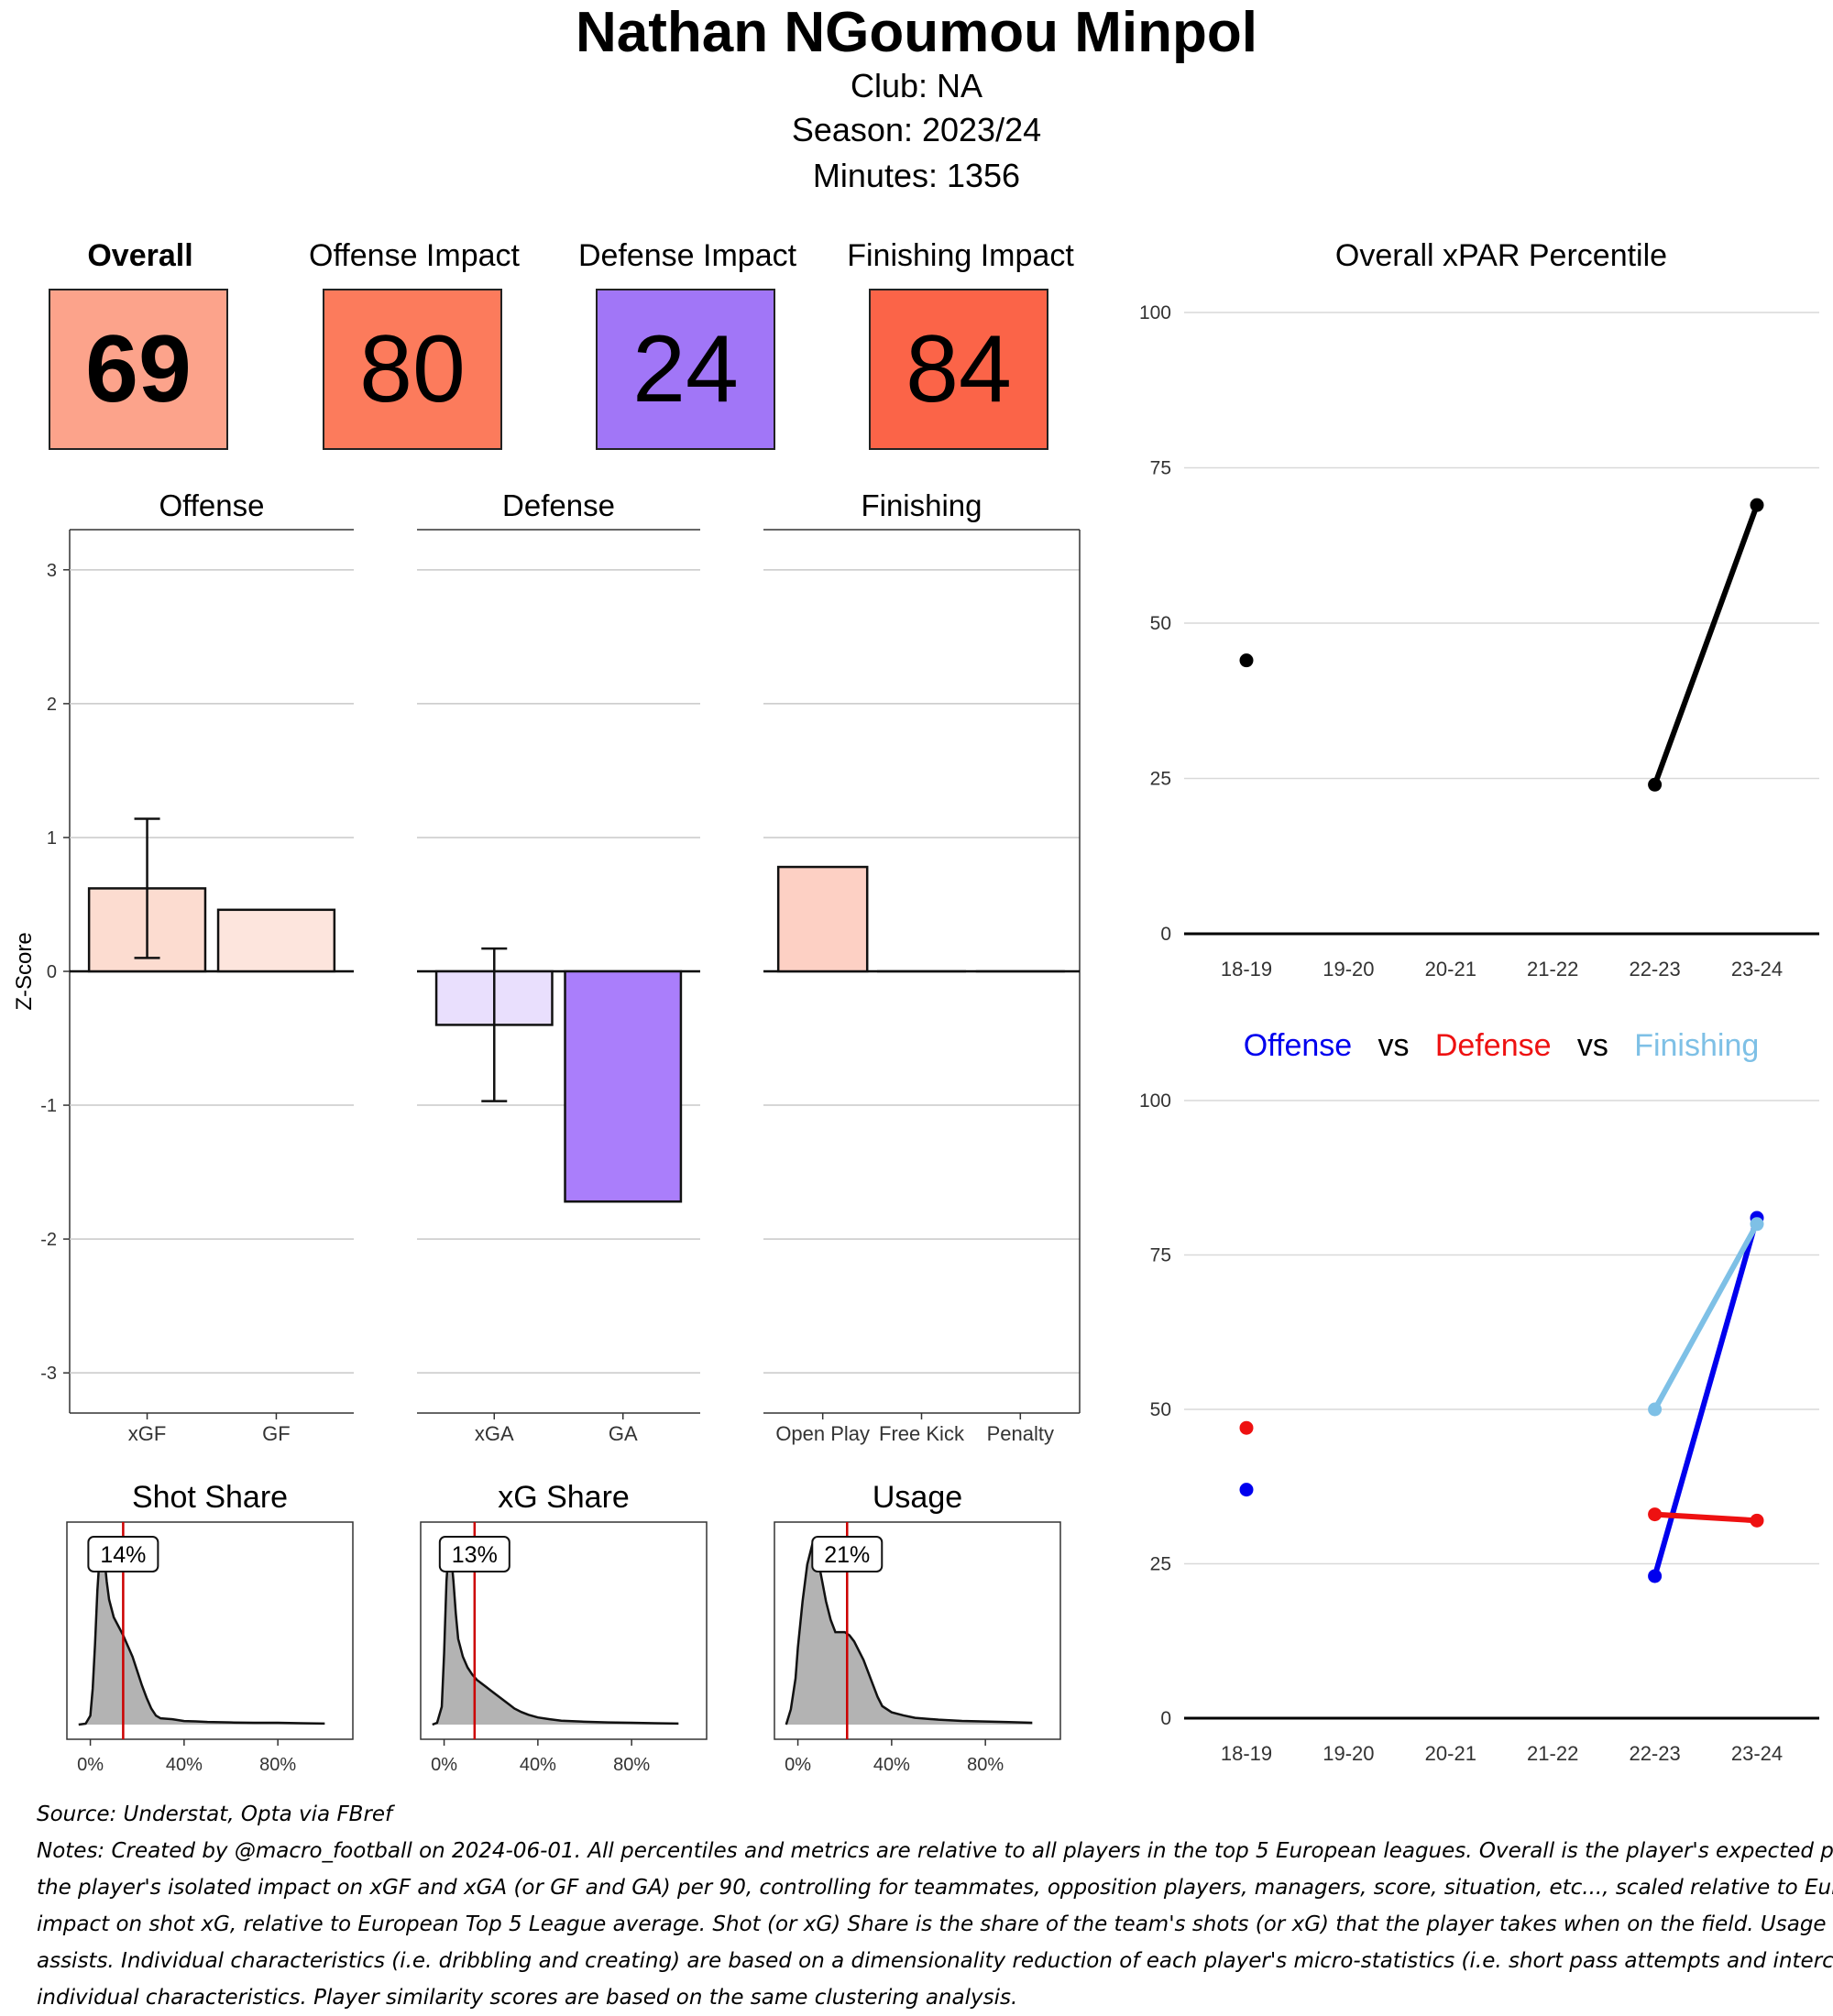 This screenshot has width=1833, height=2016. Describe the element at coordinates (1020, 1433) in the screenshot. I see `x-tick-label: Penalty` at that location.